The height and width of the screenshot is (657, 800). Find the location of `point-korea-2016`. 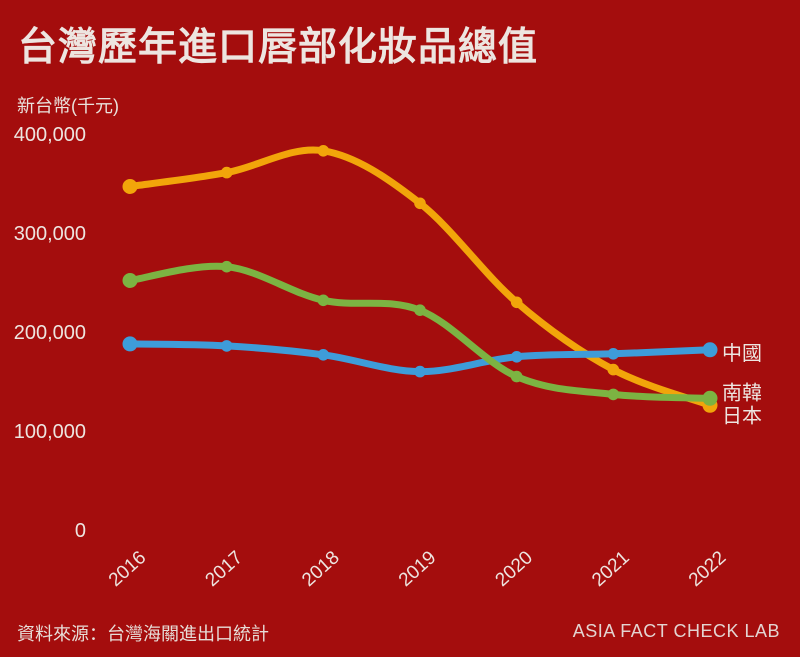

point-korea-2016 is located at coordinates (130, 280).